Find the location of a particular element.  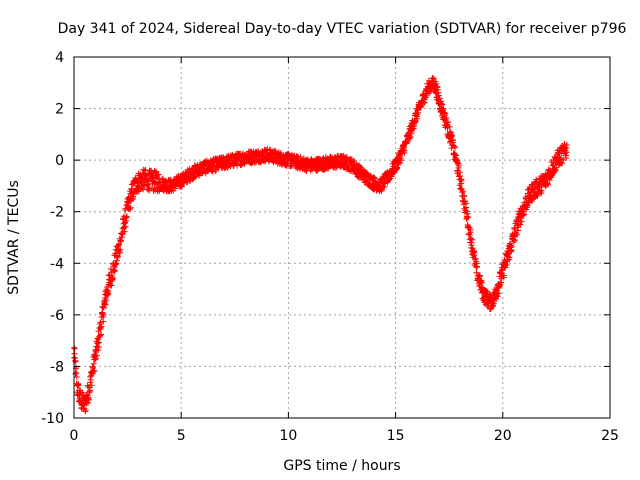

y-tick-label: -4 is located at coordinates (57, 264).